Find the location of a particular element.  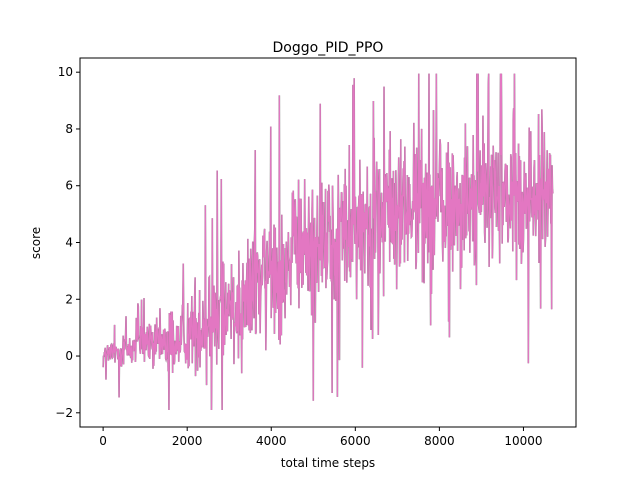

x-tick-label: 0 is located at coordinates (103, 441).